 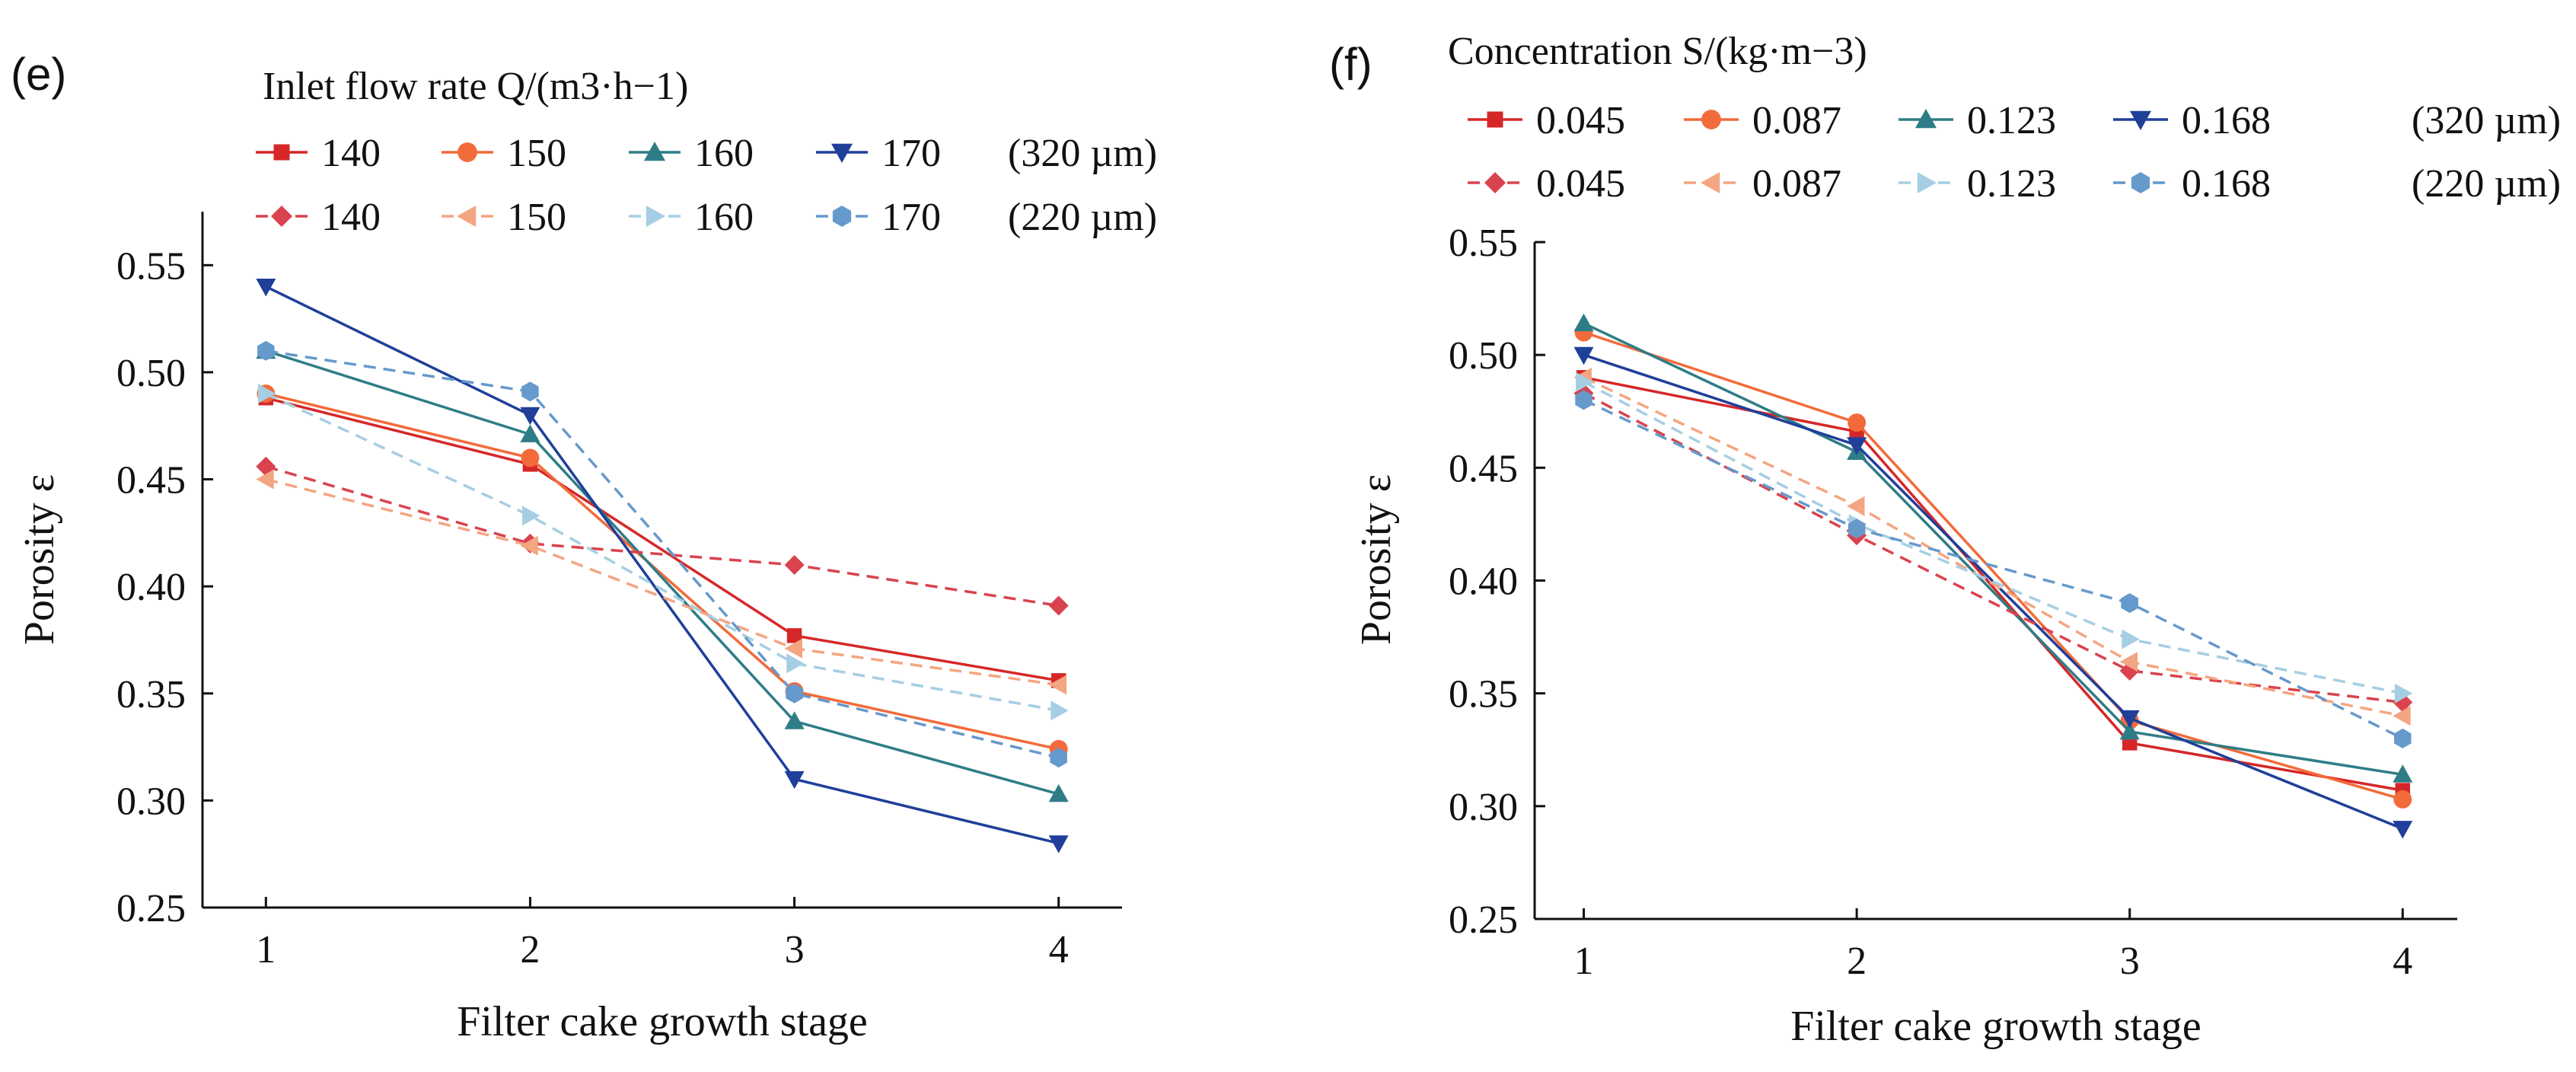 What do you see at coordinates (1657, 52) in the screenshot?
I see `legend-title: Concentration S/(kg·m−3)` at bounding box center [1657, 52].